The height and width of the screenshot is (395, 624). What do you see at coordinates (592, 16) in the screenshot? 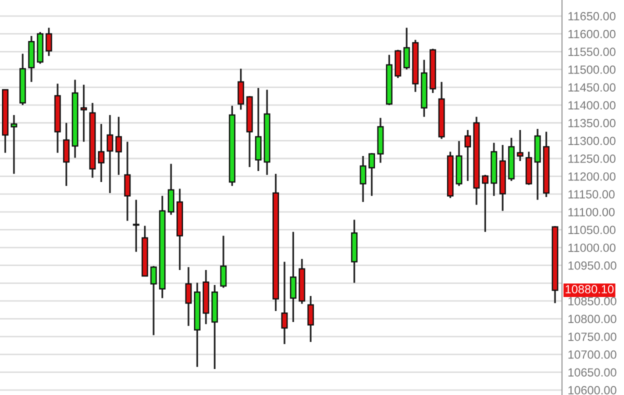
I see `y-tick-label: 11650.00` at bounding box center [592, 16].